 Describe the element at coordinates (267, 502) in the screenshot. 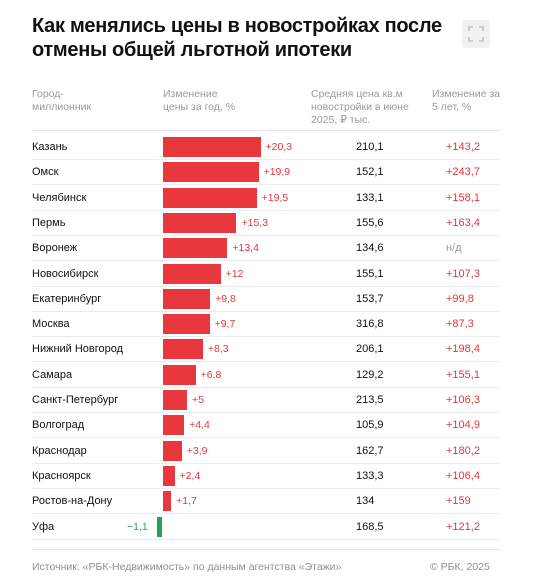

I see `table-row: Ростов-на-Дону +1,7 134 +159` at that location.